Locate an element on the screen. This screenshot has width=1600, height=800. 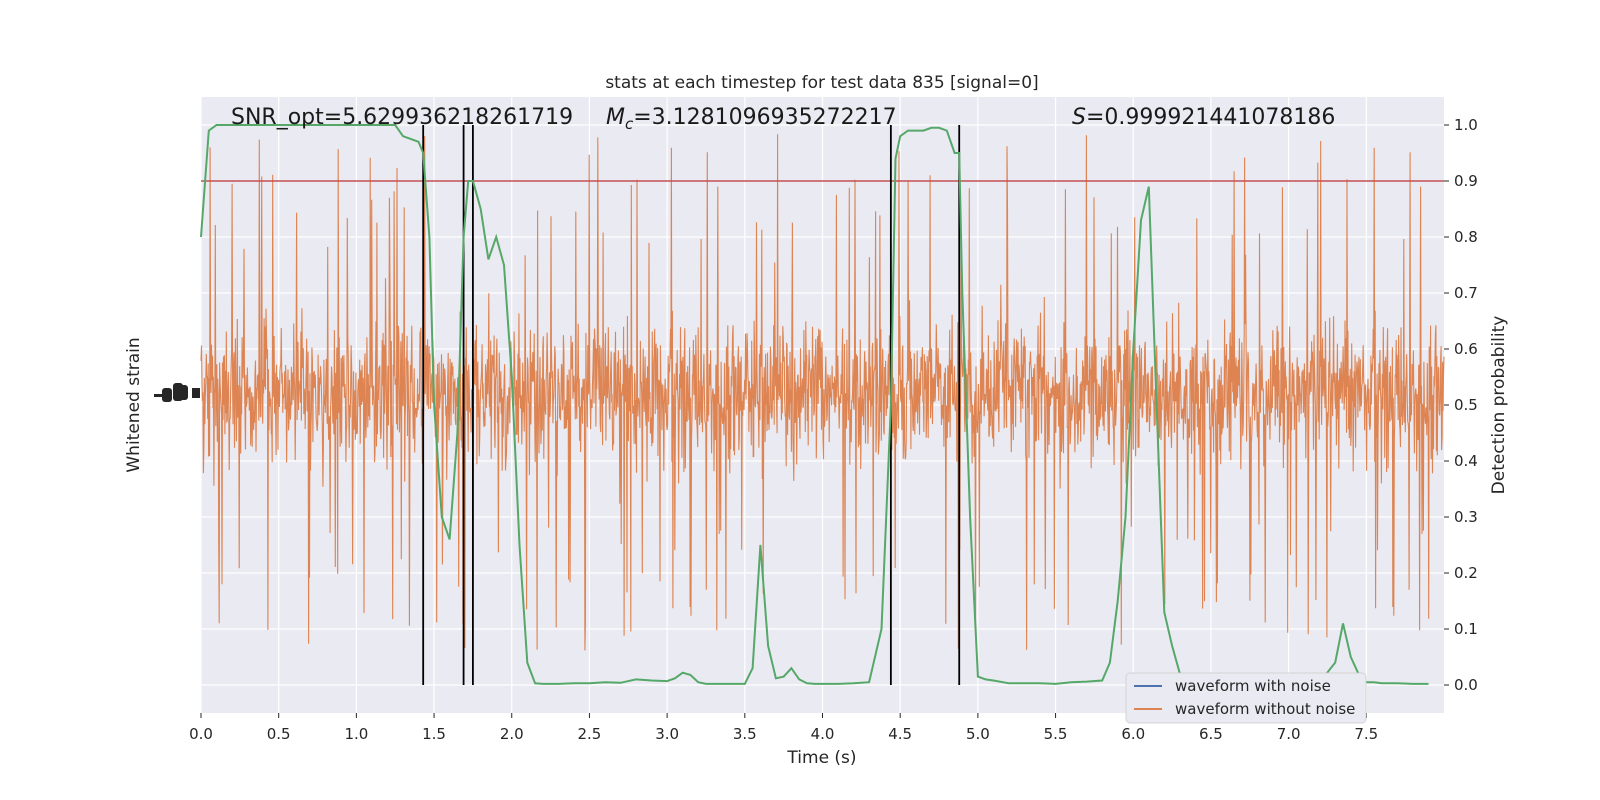
legend-box is located at coordinates (1246, 698).